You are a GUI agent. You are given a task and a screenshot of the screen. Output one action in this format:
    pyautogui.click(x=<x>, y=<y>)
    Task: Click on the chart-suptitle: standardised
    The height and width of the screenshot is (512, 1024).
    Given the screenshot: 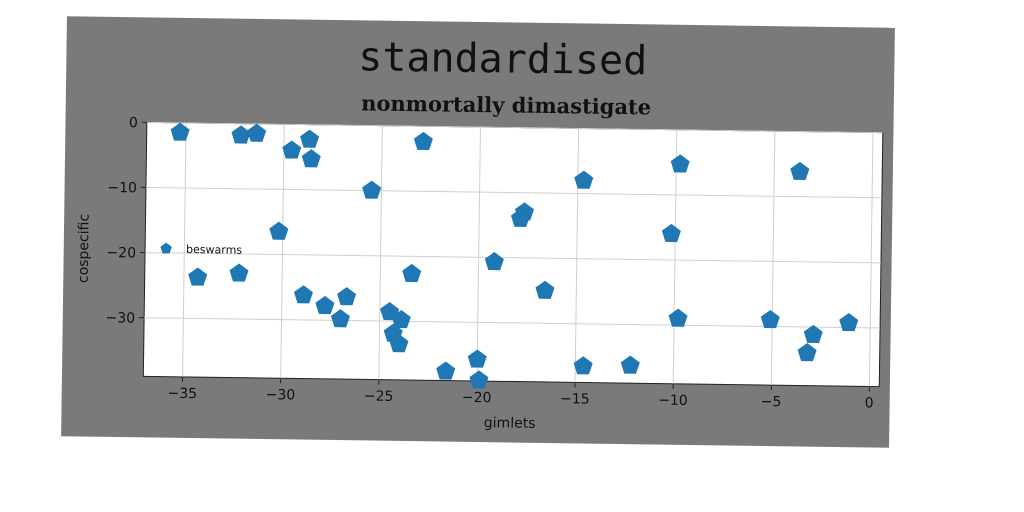 What is the action you would take?
    pyautogui.click(x=503, y=59)
    